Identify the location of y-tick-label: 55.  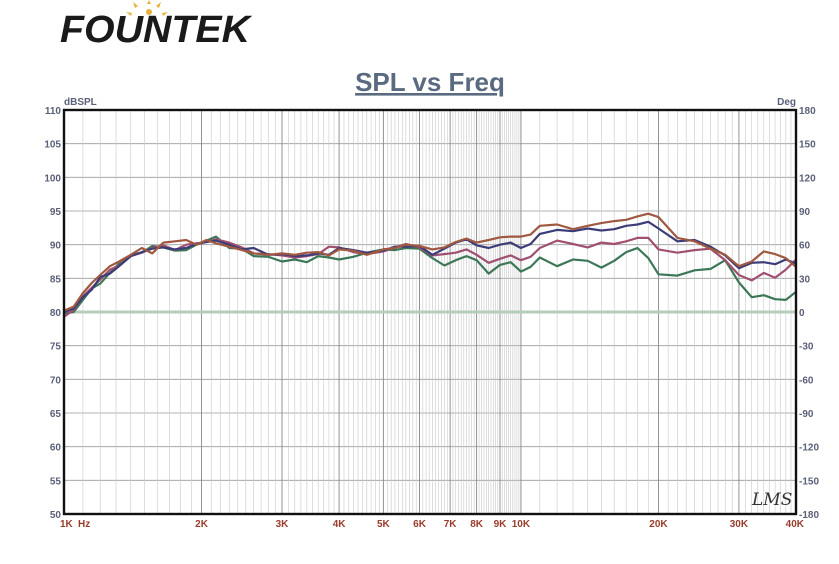
(56, 481).